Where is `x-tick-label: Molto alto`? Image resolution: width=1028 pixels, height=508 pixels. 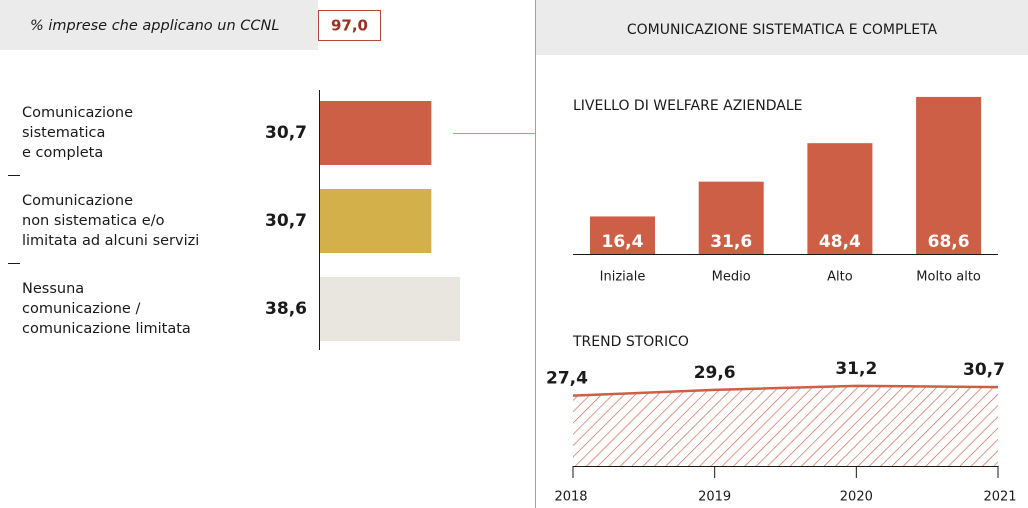
x-tick-label: Molto alto is located at coordinates (948, 277).